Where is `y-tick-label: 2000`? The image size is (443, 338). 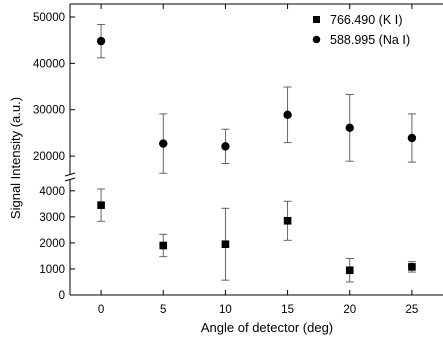
y-tick-label: 2000 is located at coordinates (52, 244).